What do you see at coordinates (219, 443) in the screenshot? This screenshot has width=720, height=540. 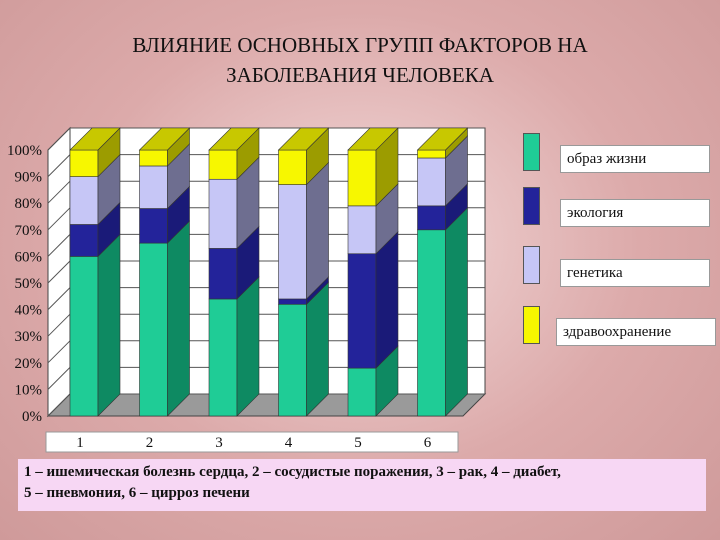 I see `x-tick-label: 3` at bounding box center [219, 443].